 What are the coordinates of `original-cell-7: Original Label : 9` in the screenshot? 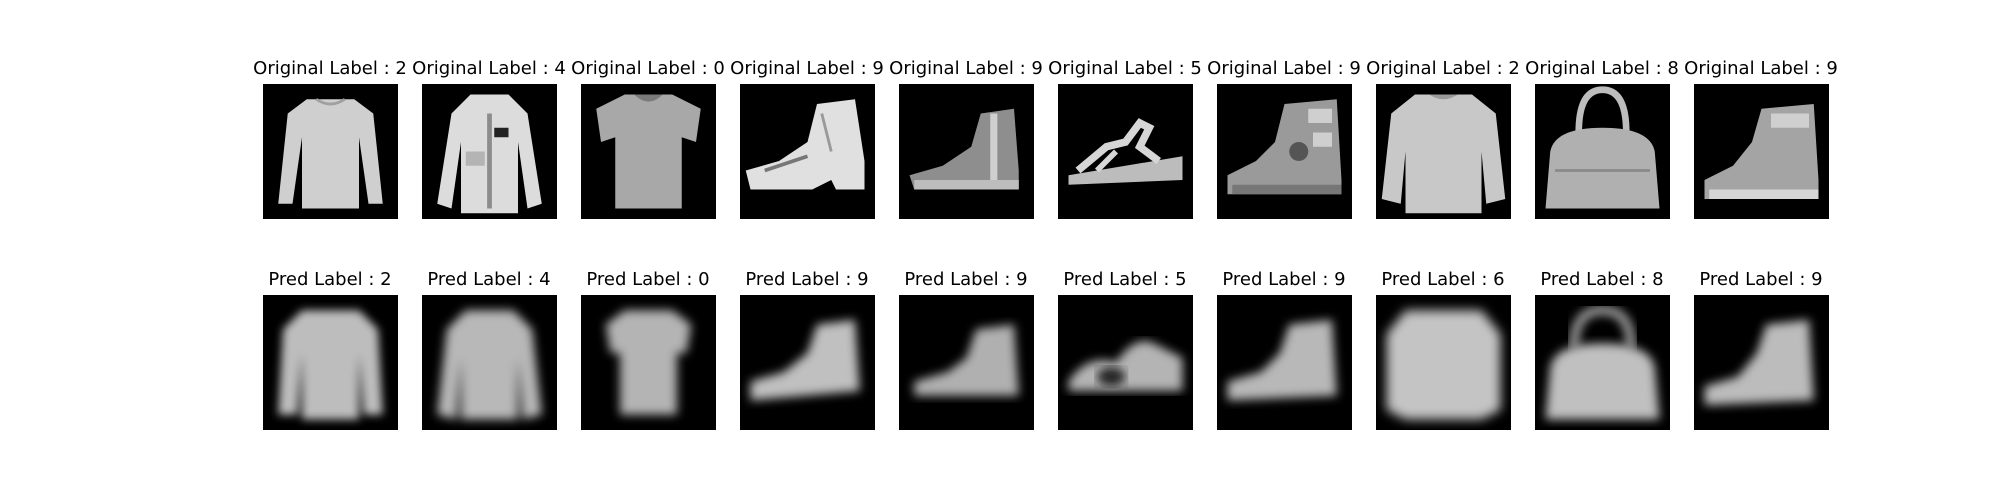 It's located at (1284, 138).